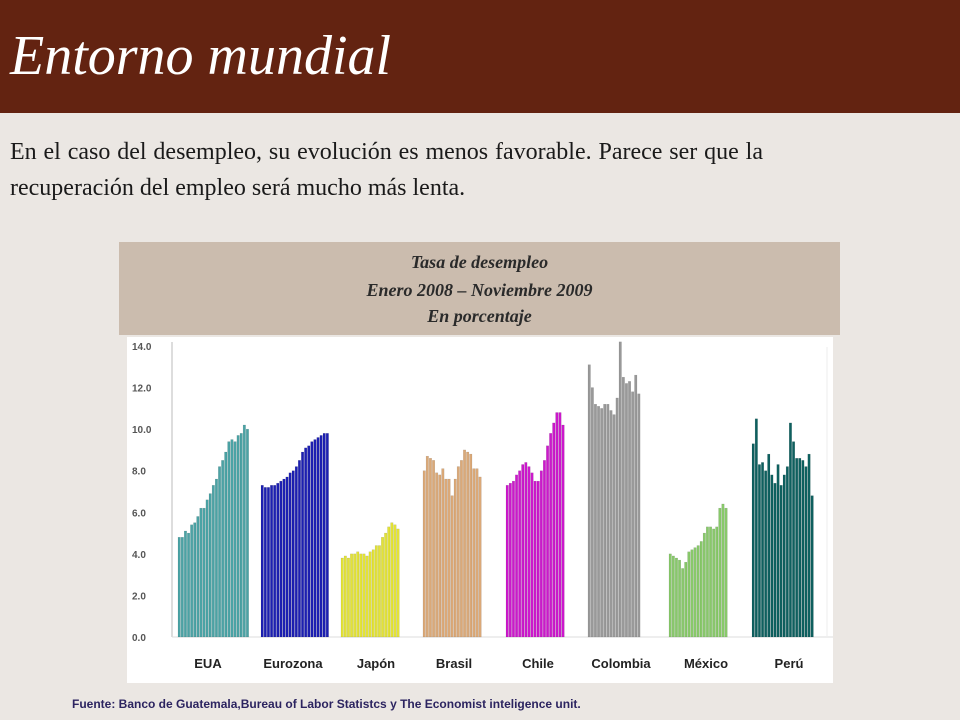 The width and height of the screenshot is (960, 720). What do you see at coordinates (621, 663) in the screenshot?
I see `x-tick-label: Colombia` at bounding box center [621, 663].